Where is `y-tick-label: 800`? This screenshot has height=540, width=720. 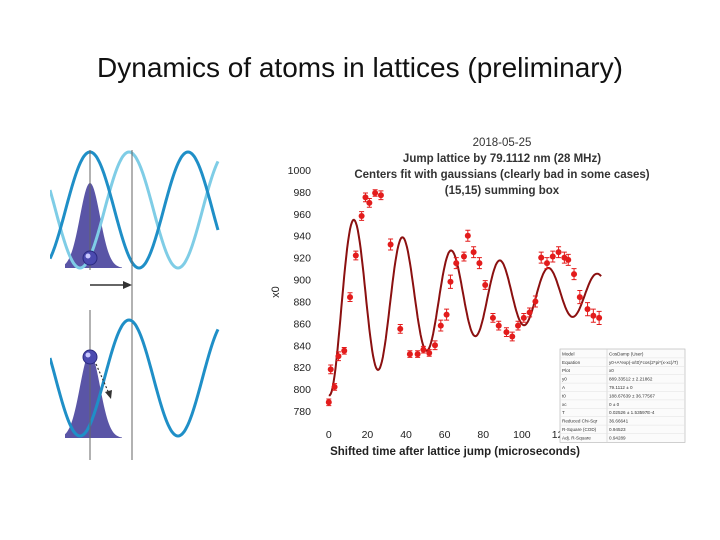 y-tick-label: 800 is located at coordinates (302, 390).